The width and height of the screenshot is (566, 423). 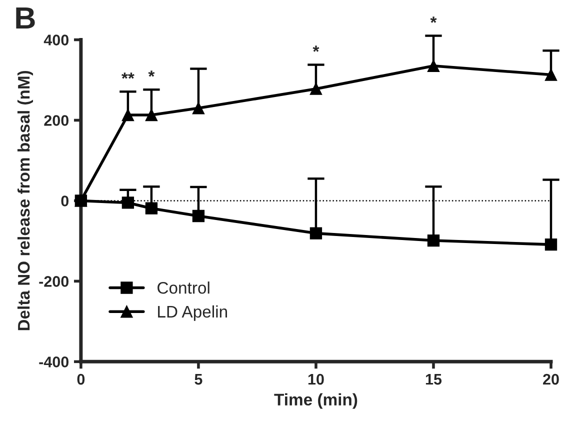 What do you see at coordinates (316, 379) in the screenshot?
I see `x-tick-label: 10` at bounding box center [316, 379].